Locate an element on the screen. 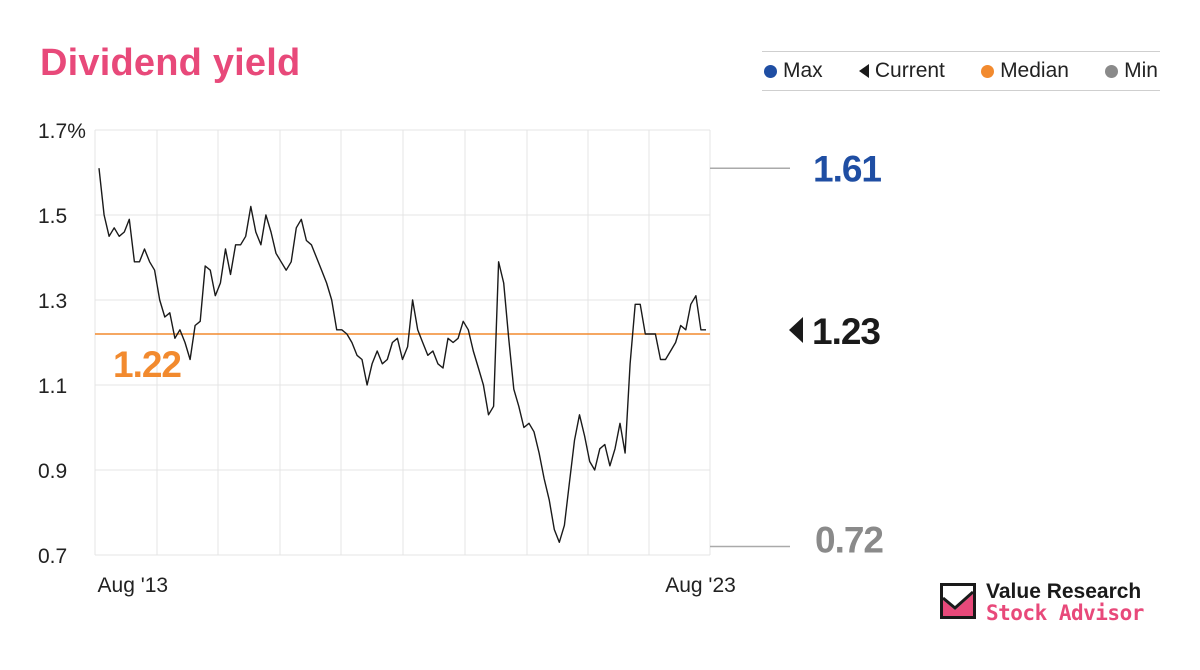 The width and height of the screenshot is (1200, 670). x-tick-label: Aug '23 is located at coordinates (700, 585).